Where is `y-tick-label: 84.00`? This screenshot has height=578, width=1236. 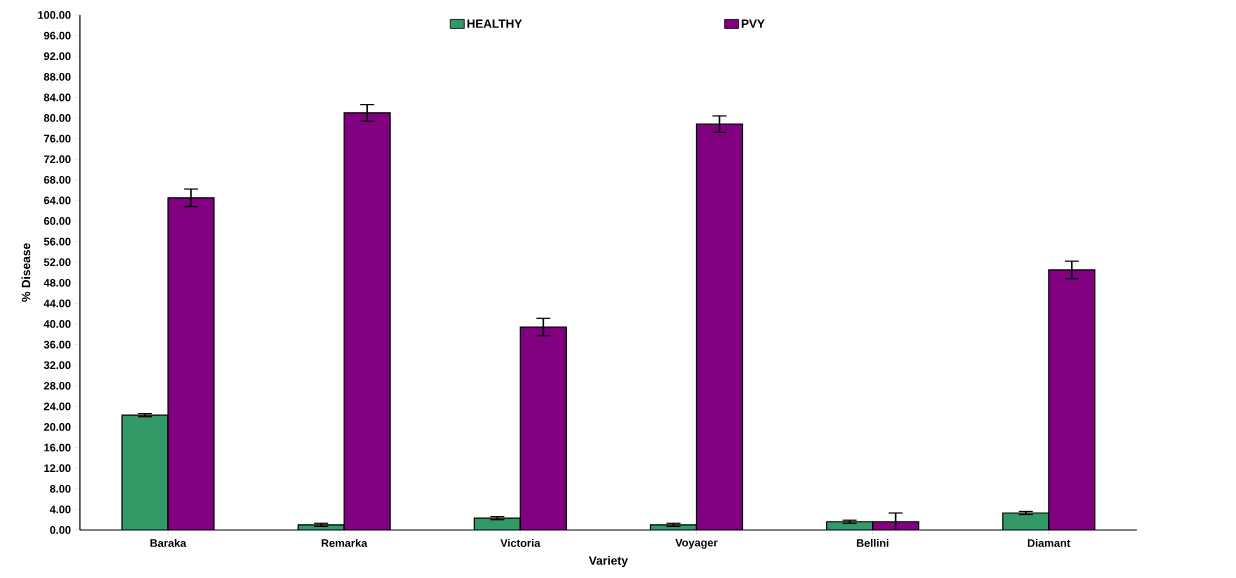
y-tick-label: 84.00 is located at coordinates (57, 97).